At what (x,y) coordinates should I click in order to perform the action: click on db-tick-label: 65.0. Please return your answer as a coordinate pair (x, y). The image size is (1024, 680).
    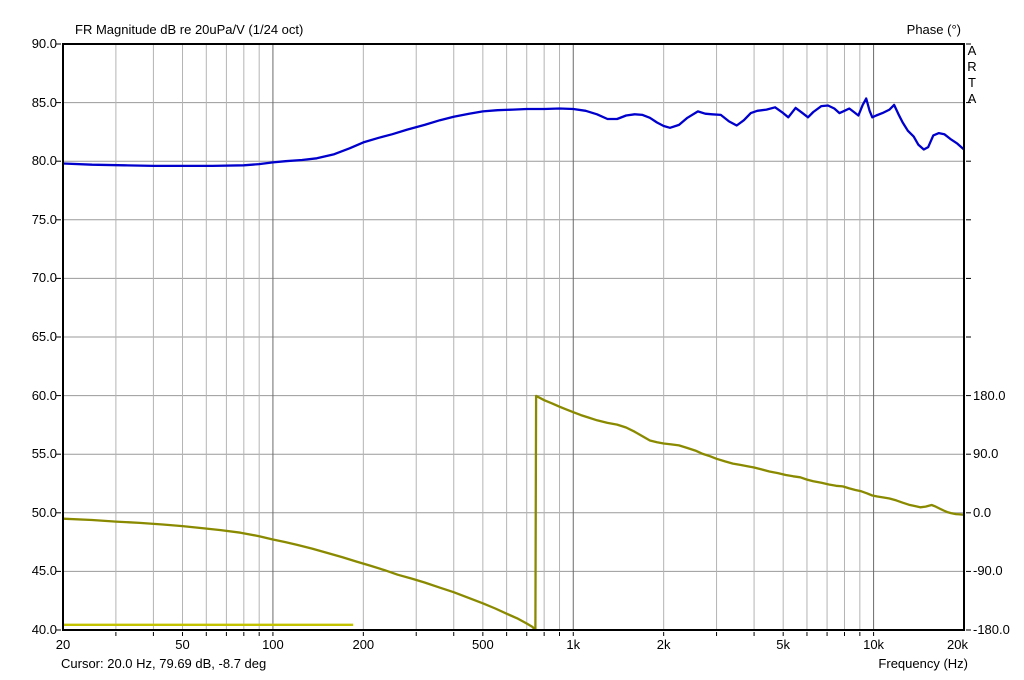
    Looking at the image, I should click on (44, 336).